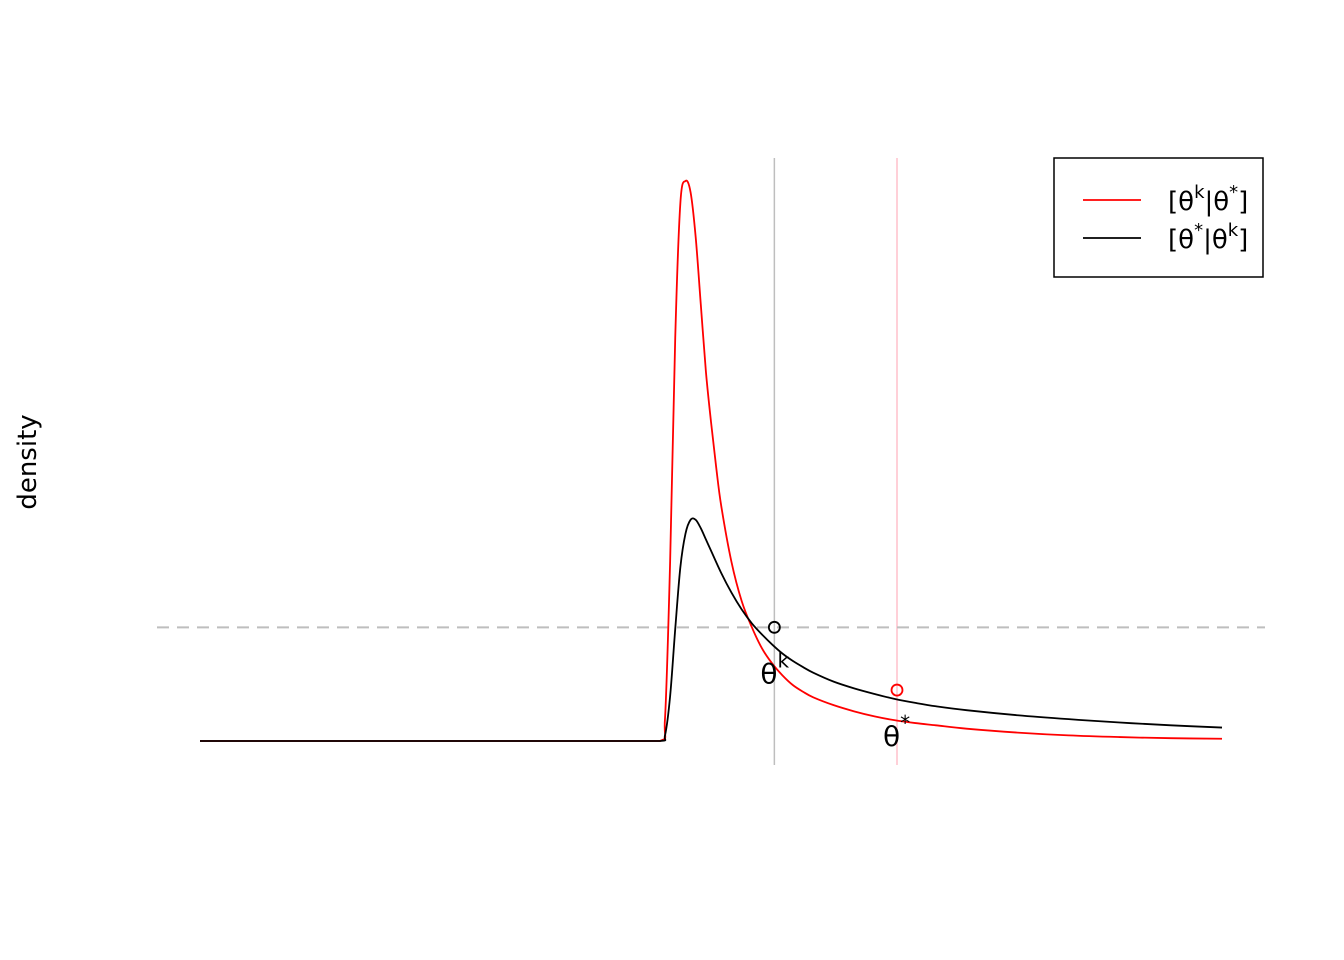  What do you see at coordinates (774, 669) in the screenshot?
I see `point-label-1: θk` at bounding box center [774, 669].